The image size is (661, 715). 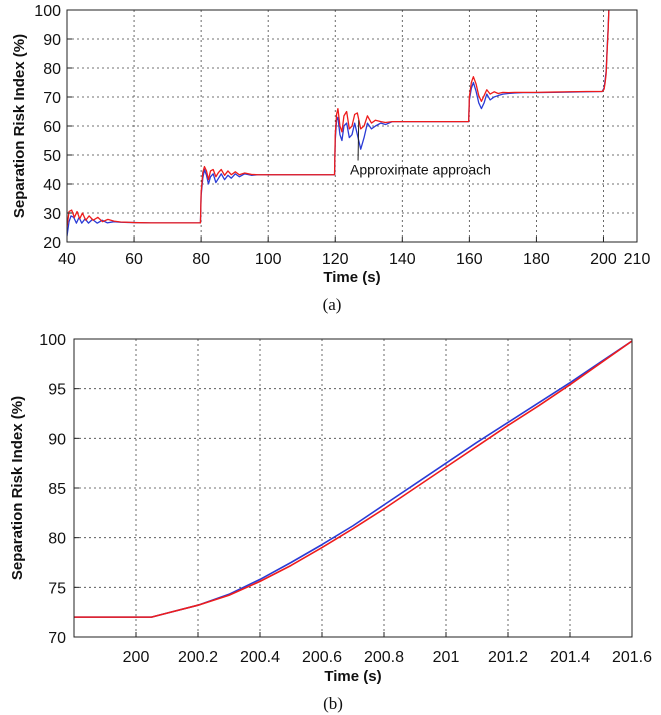 I want to click on x-tick-label: 201, so click(x=446, y=657).